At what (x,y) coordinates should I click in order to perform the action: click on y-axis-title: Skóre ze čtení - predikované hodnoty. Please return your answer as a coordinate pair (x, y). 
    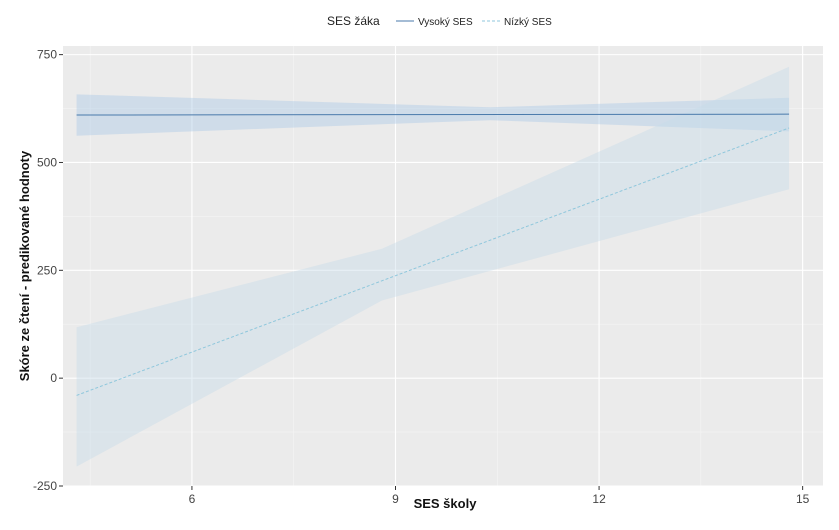
    Looking at the image, I should click on (24, 265).